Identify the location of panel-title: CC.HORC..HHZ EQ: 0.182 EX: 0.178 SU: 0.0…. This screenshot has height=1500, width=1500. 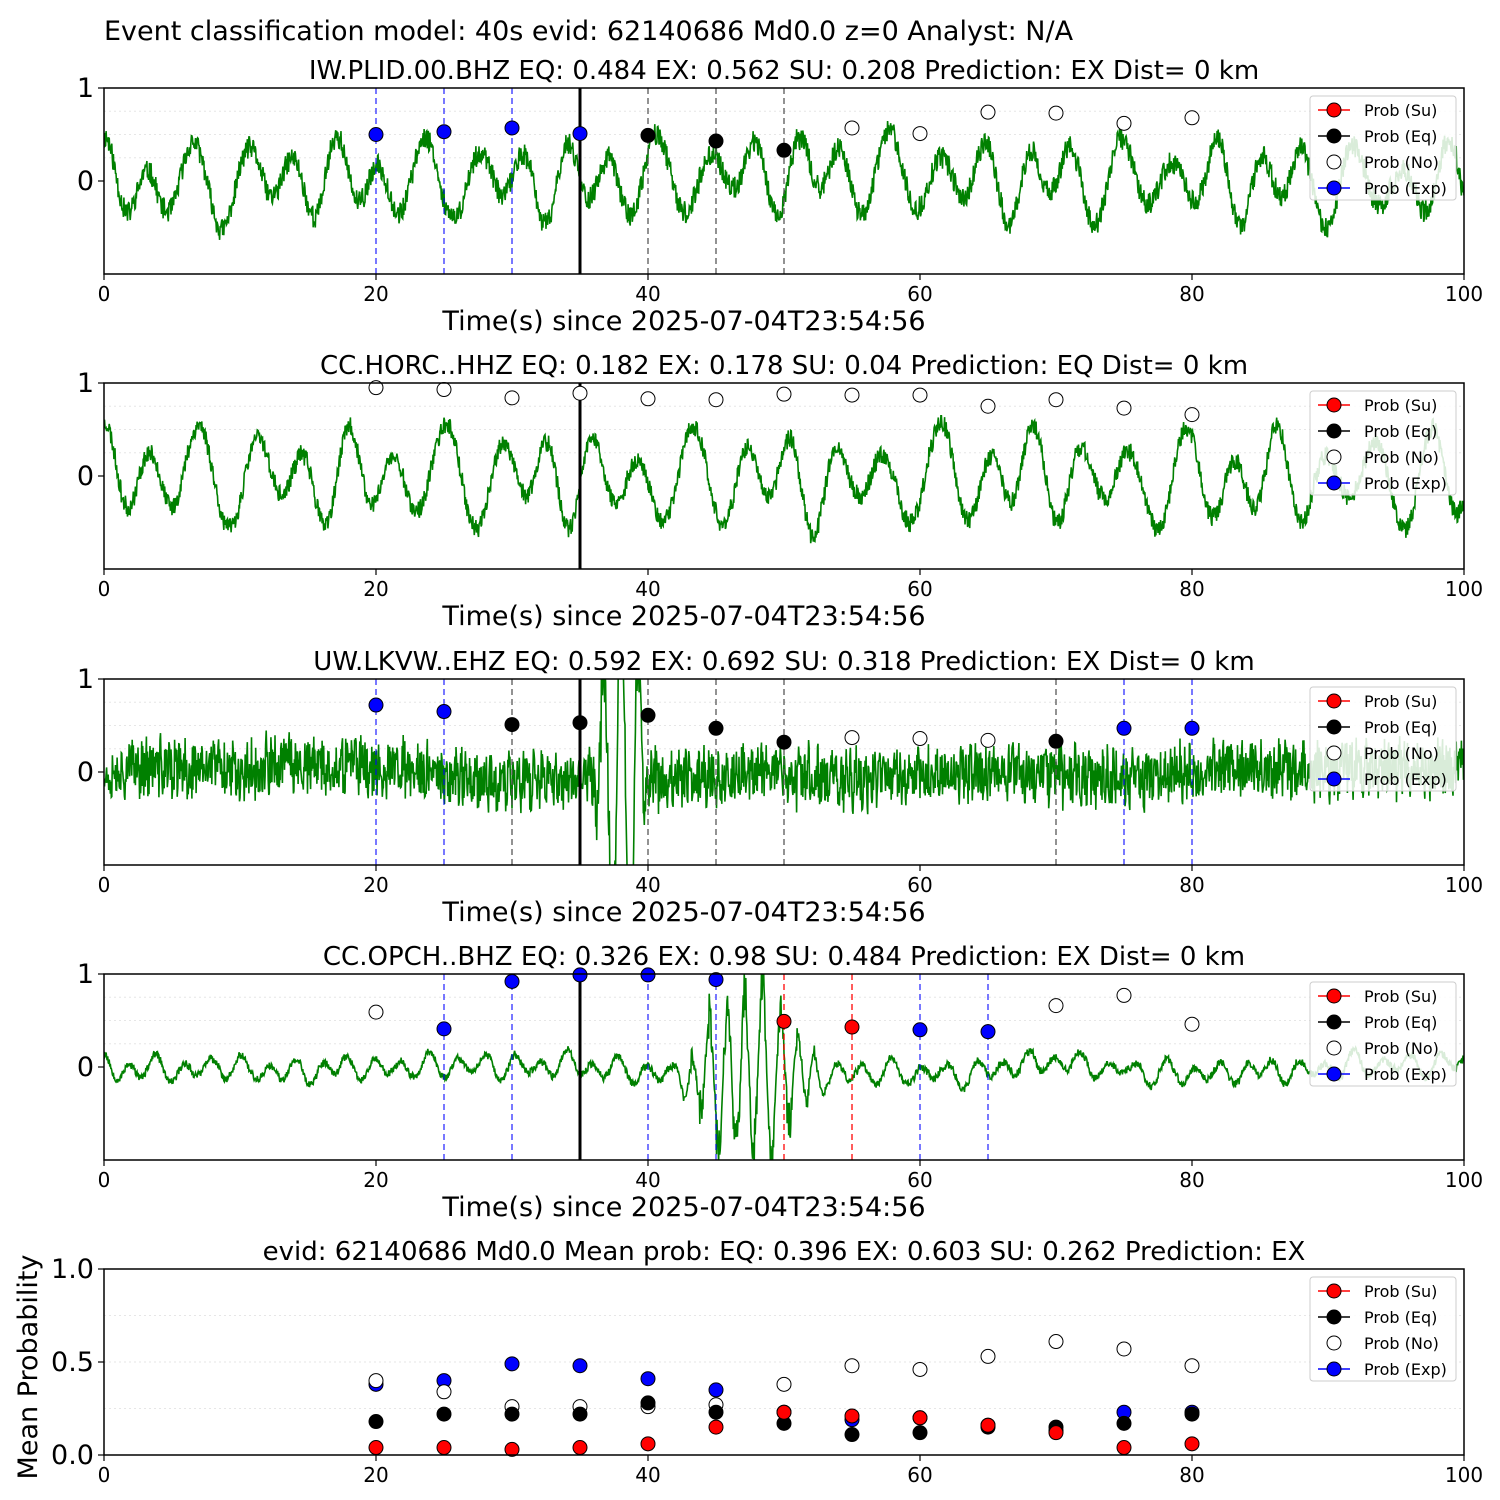
(784, 366).